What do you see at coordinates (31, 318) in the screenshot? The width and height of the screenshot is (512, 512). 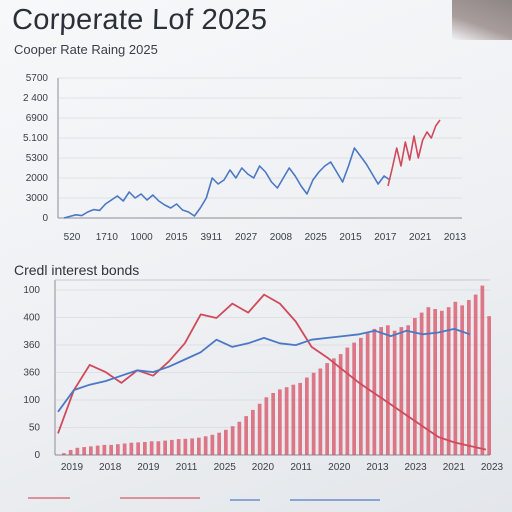 I see `y-tick-label: 400` at bounding box center [31, 318].